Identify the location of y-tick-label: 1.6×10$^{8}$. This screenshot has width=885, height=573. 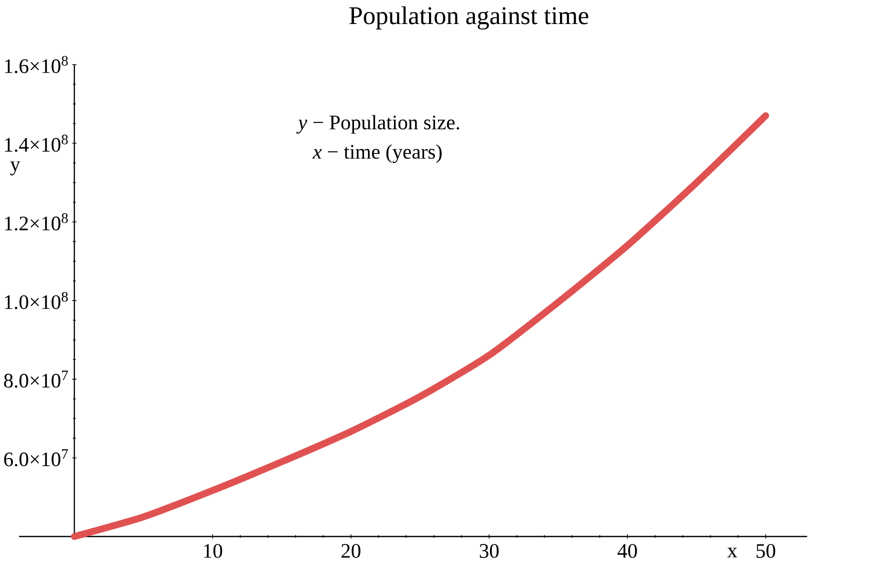
(36, 65).